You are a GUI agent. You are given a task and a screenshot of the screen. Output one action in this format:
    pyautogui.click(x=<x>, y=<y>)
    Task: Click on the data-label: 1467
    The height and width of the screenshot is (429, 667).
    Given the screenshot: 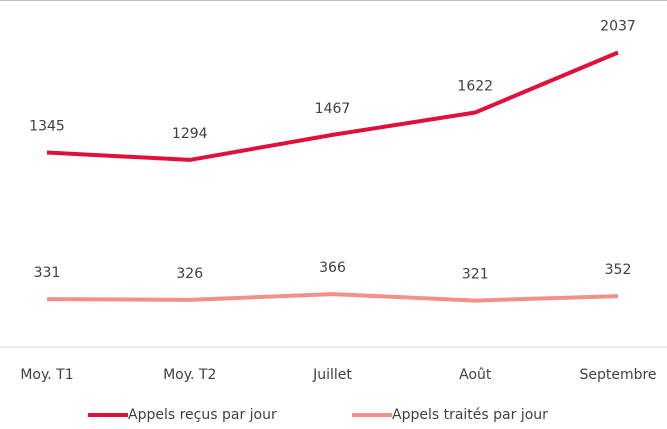 What is the action you would take?
    pyautogui.click(x=333, y=109)
    